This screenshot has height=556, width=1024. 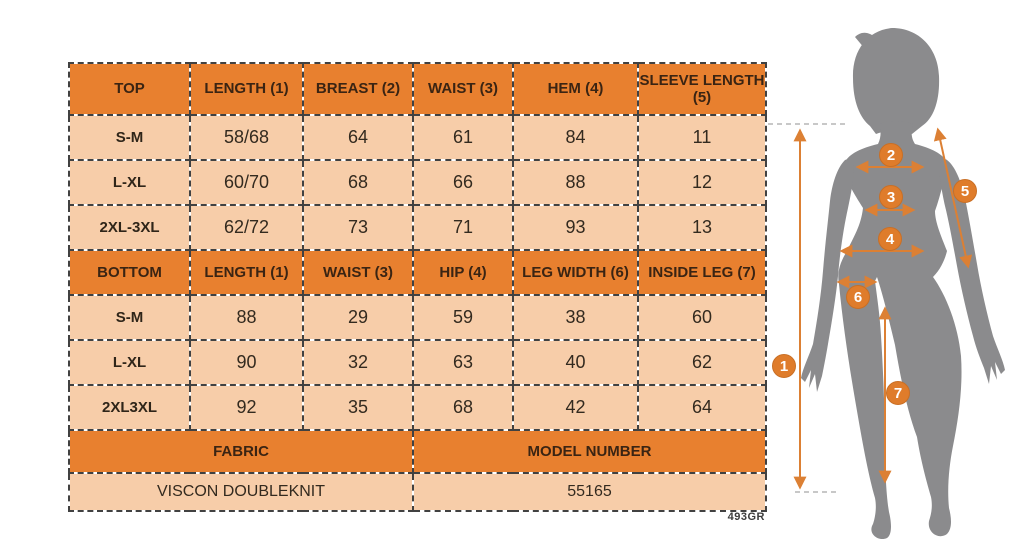 I want to click on size-value: 38, so click(x=575, y=317).